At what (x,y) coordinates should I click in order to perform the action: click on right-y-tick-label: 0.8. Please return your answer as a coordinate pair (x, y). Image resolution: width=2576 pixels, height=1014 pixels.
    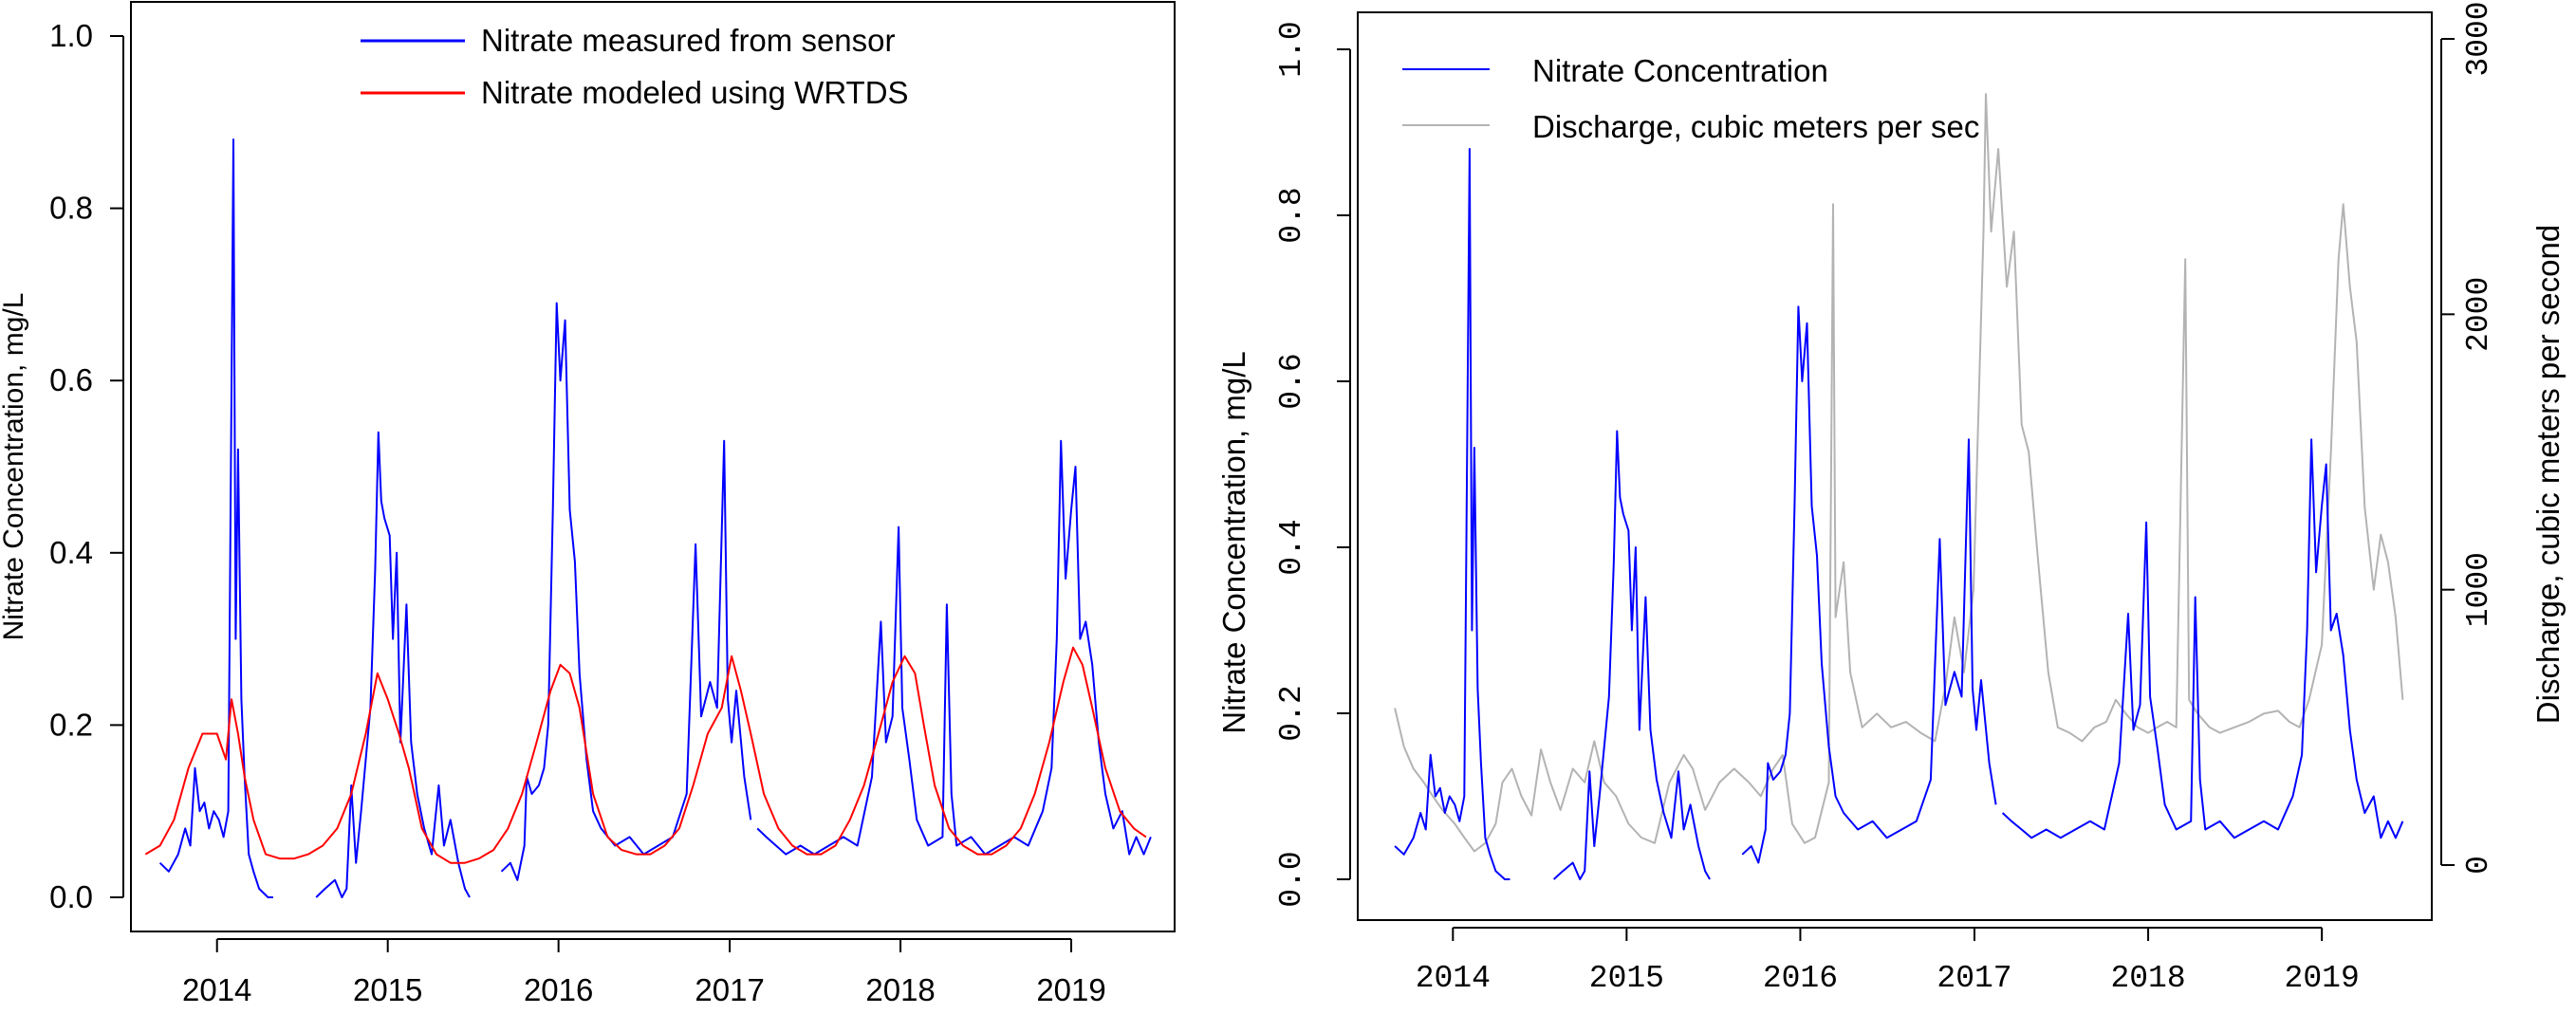
    Looking at the image, I should click on (1291, 215).